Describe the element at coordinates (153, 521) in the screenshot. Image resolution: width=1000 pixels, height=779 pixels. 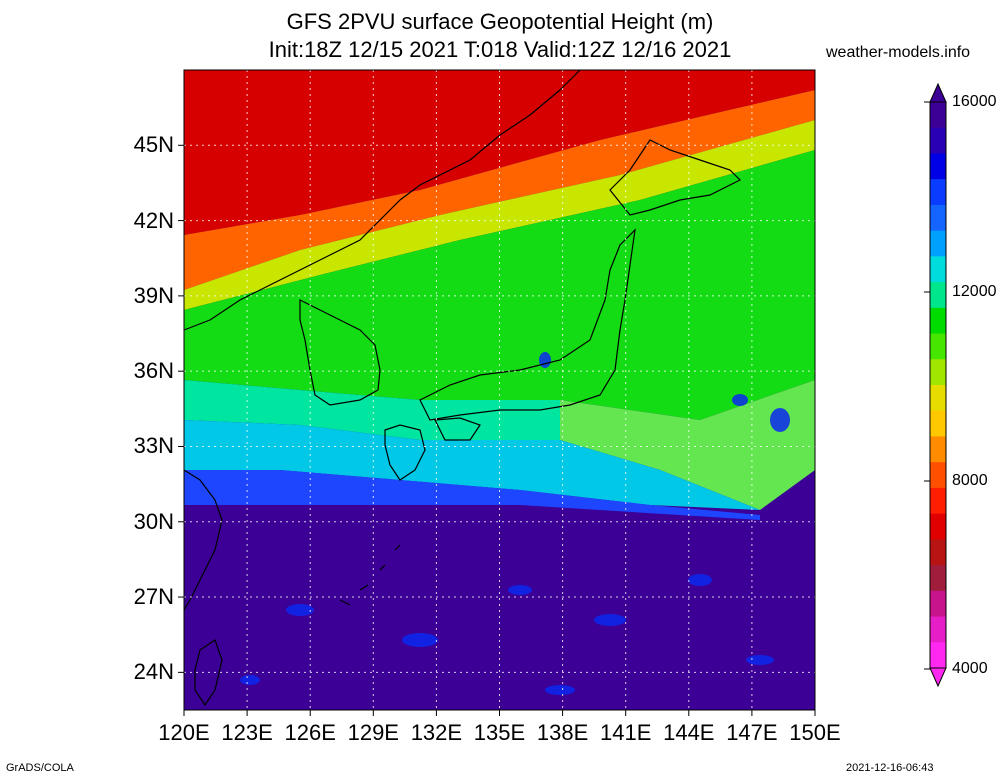
I see `lat-tick-label: 30N` at that location.